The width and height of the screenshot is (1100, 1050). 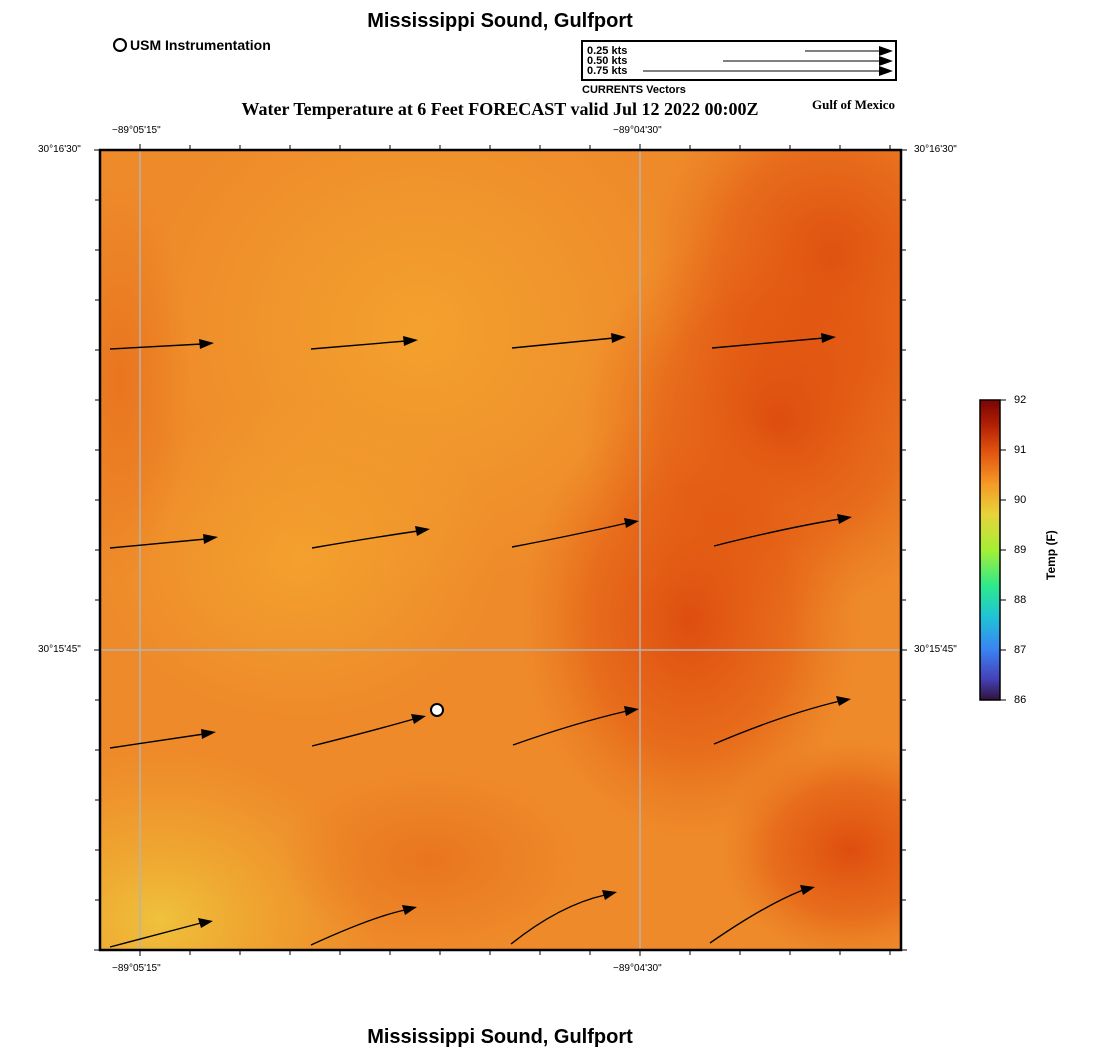 What do you see at coordinates (1020, 550) in the screenshot?
I see `colorbar-label: 89` at bounding box center [1020, 550].